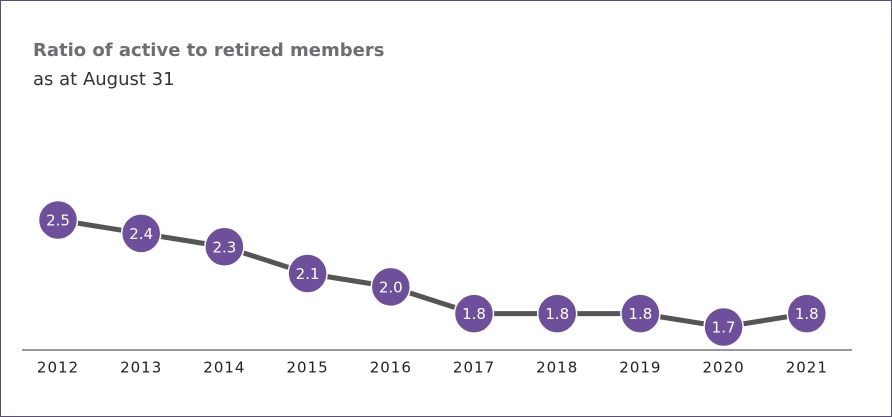 The width and height of the screenshot is (892, 417). What do you see at coordinates (557, 368) in the screenshot?
I see `x-tick-label: 2018` at bounding box center [557, 368].